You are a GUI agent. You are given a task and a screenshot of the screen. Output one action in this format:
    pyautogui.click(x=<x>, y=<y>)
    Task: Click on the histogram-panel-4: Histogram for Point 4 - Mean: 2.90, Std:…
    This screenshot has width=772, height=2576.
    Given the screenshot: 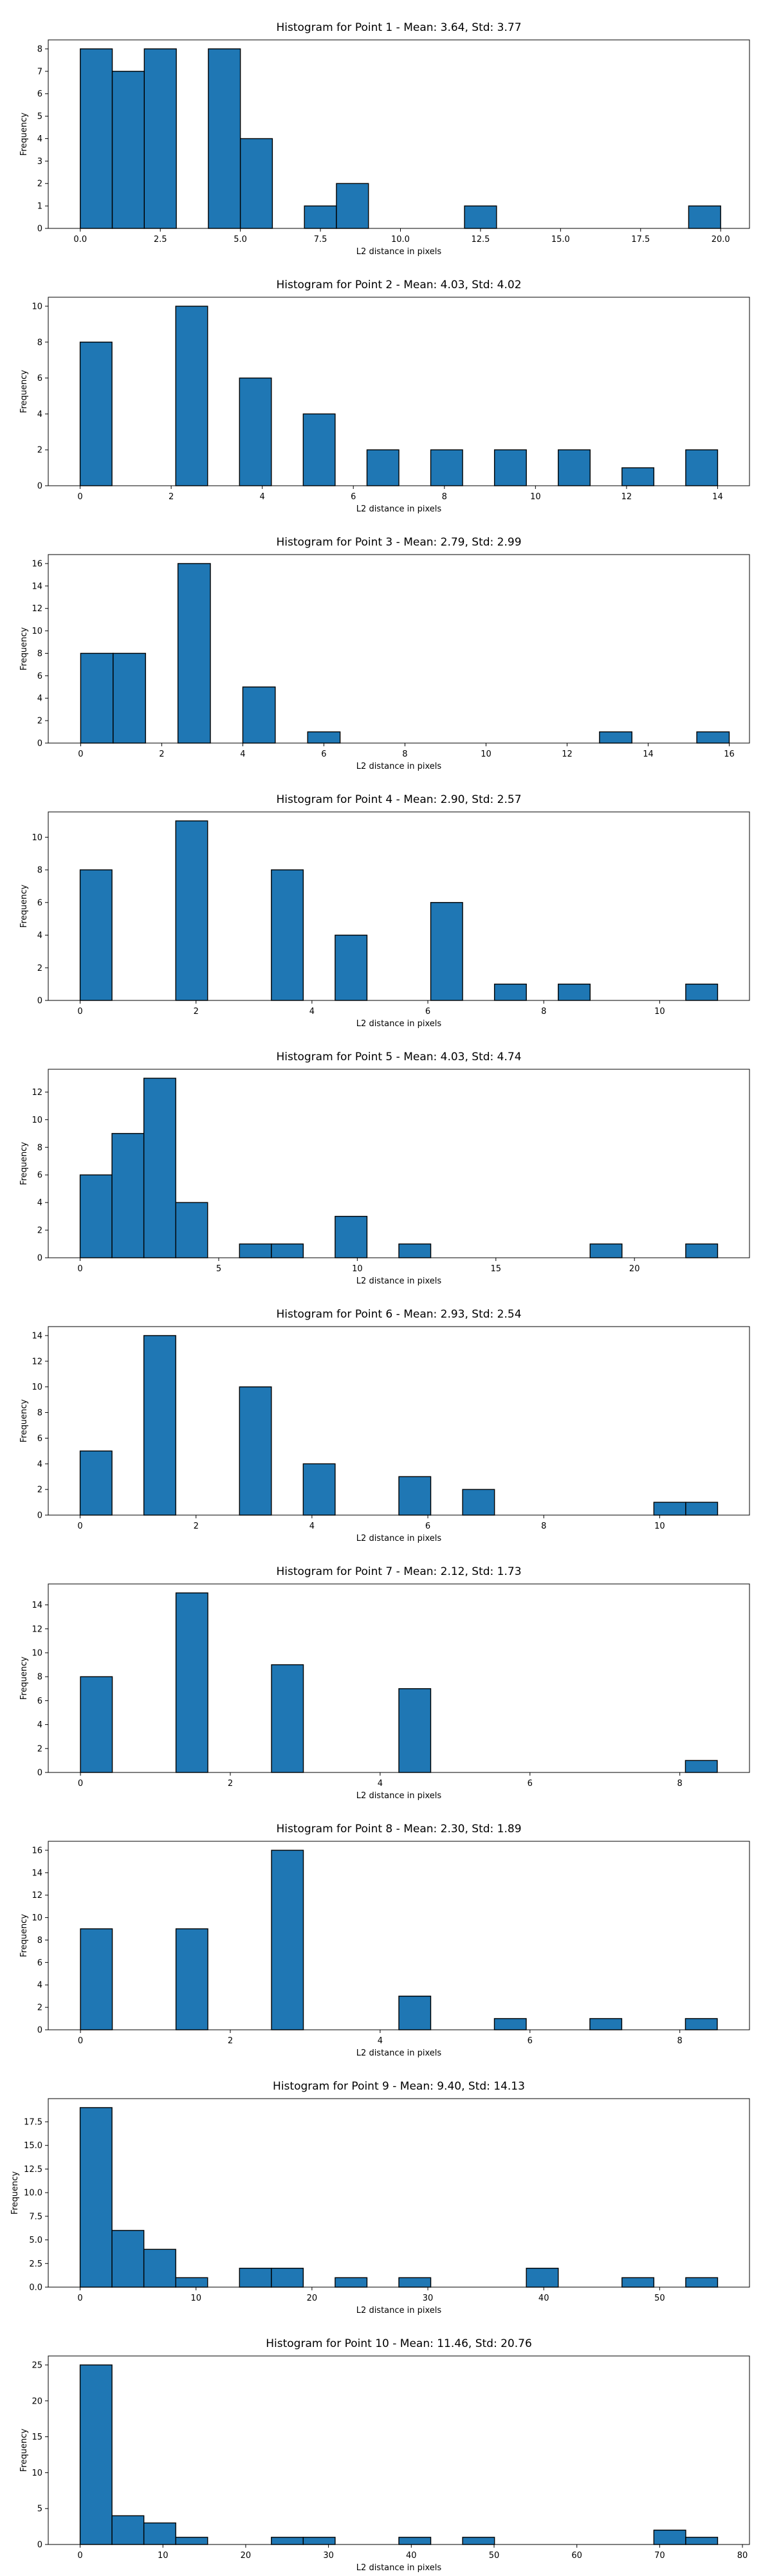 What is the action you would take?
    pyautogui.click(x=384, y=911)
    